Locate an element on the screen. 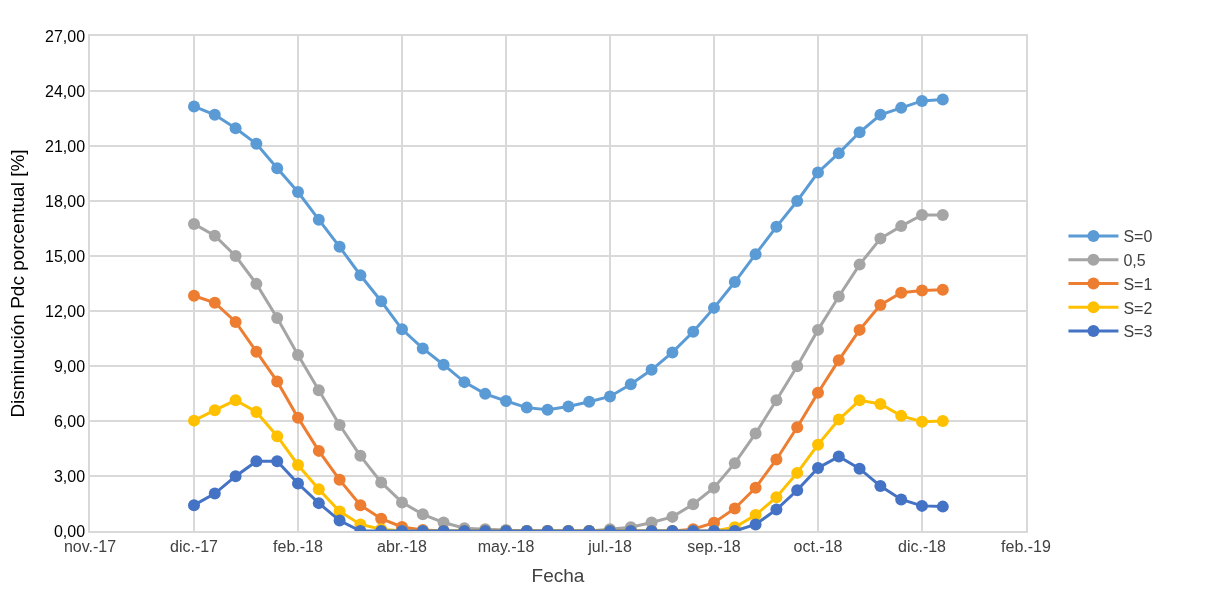 This screenshot has height=595, width=1216. y-tick-label: 18,00 is located at coordinates (65, 201).